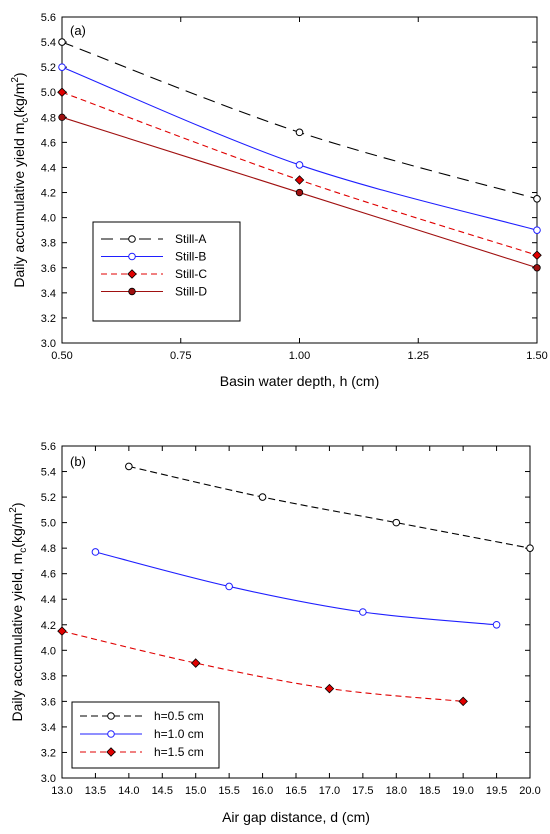  Describe the element at coordinates (180, 356) in the screenshot. I see `x-tick-label: 0.75` at that location.